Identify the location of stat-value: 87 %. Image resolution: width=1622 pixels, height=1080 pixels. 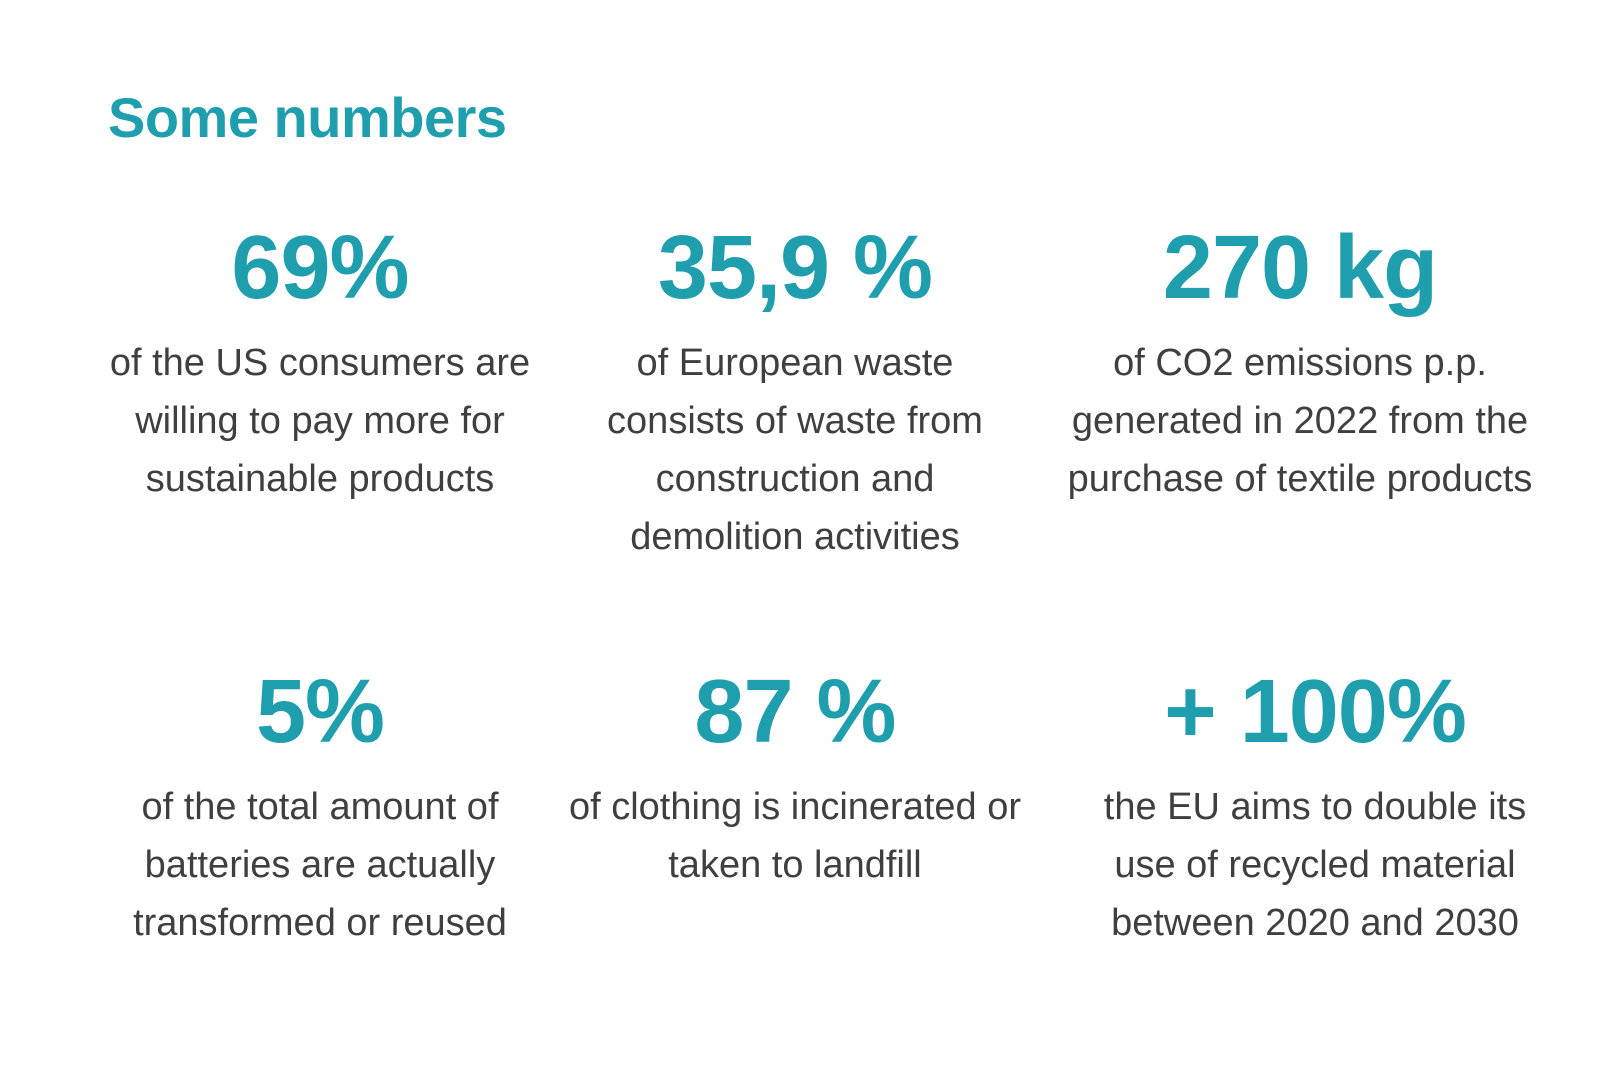
(795, 712).